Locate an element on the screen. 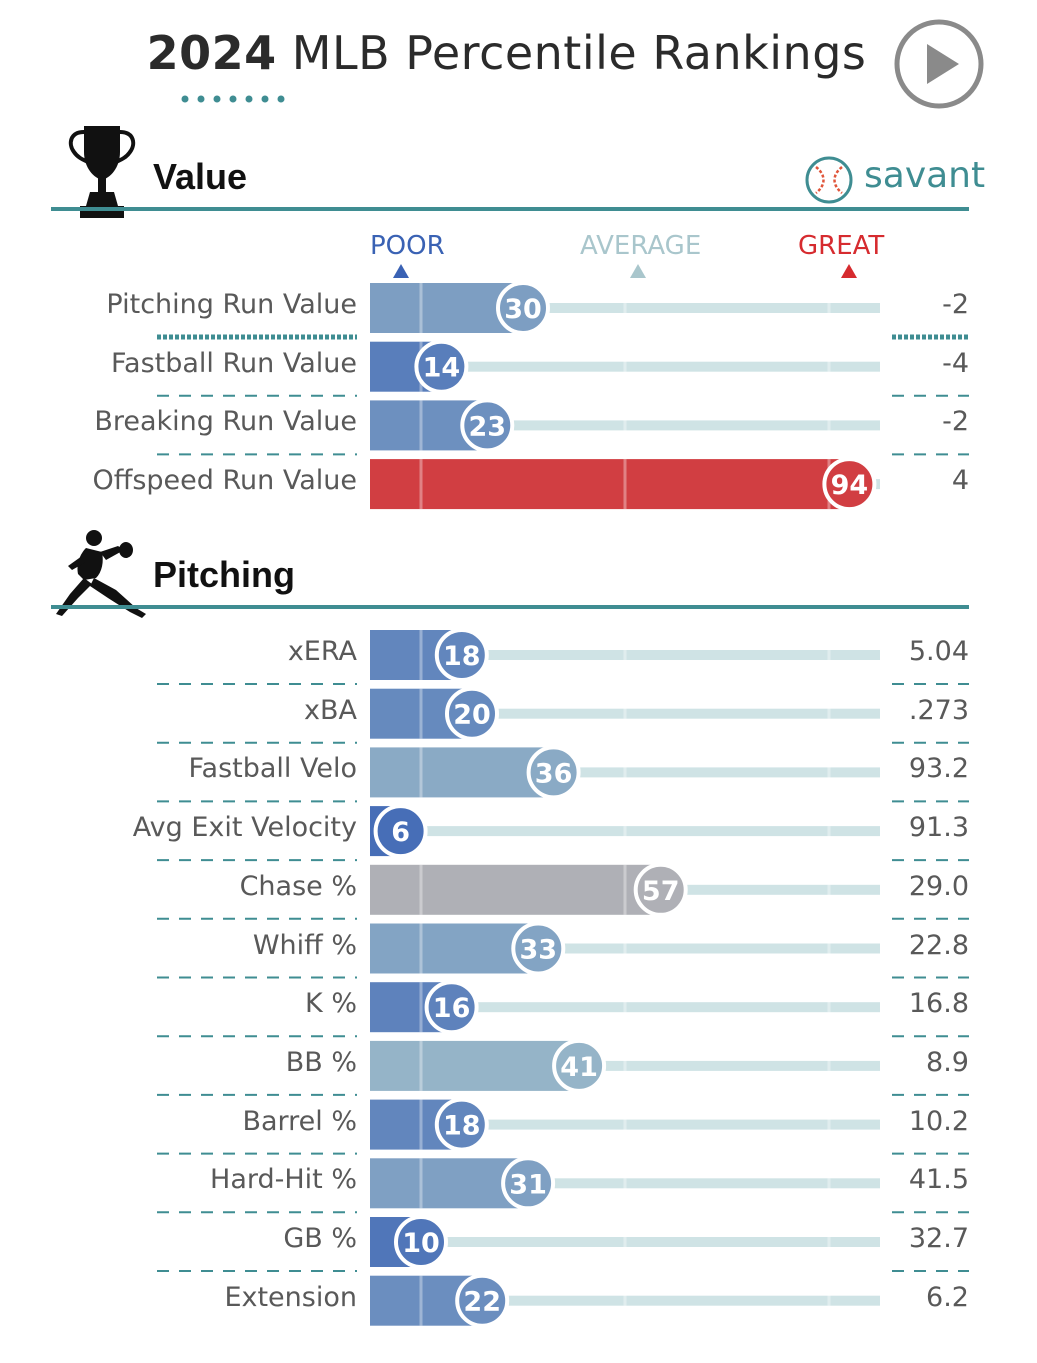 The height and width of the screenshot is (1363, 1037). percentile-label-bb: 41 is located at coordinates (579, 1067).